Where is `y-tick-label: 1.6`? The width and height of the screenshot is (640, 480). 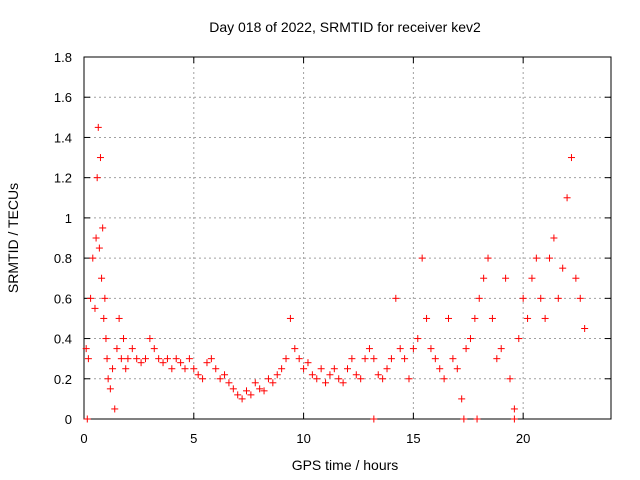 y-tick-label: 1.6 is located at coordinates (63, 97).